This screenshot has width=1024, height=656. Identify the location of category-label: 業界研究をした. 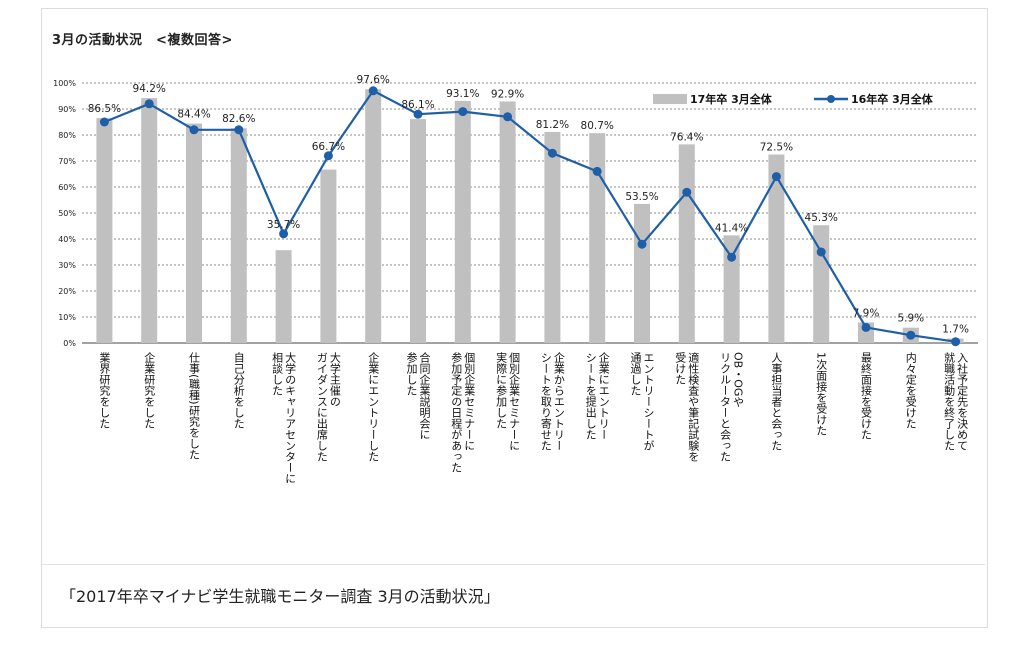
(104, 390).